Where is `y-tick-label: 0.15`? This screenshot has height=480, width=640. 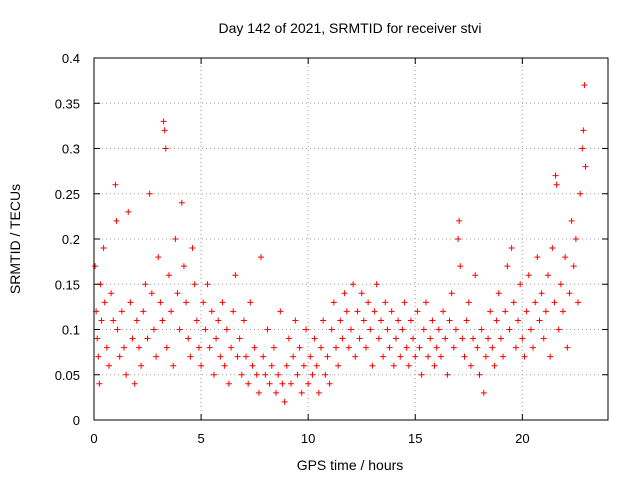
y-tick-label: 0.15 is located at coordinates (67, 284).